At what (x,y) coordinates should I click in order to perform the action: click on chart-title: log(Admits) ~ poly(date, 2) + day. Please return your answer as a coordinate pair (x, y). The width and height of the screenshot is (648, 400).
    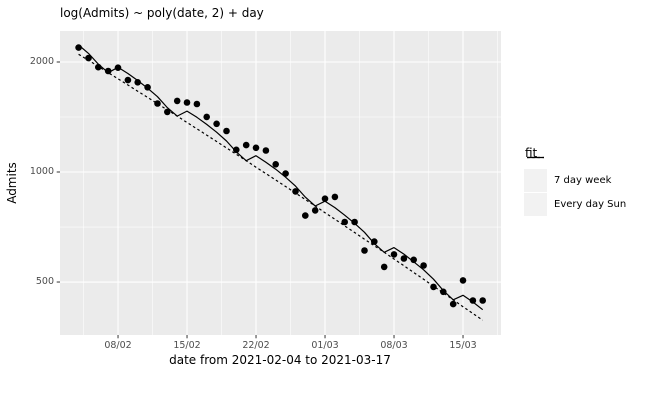
    Looking at the image, I should click on (162, 13).